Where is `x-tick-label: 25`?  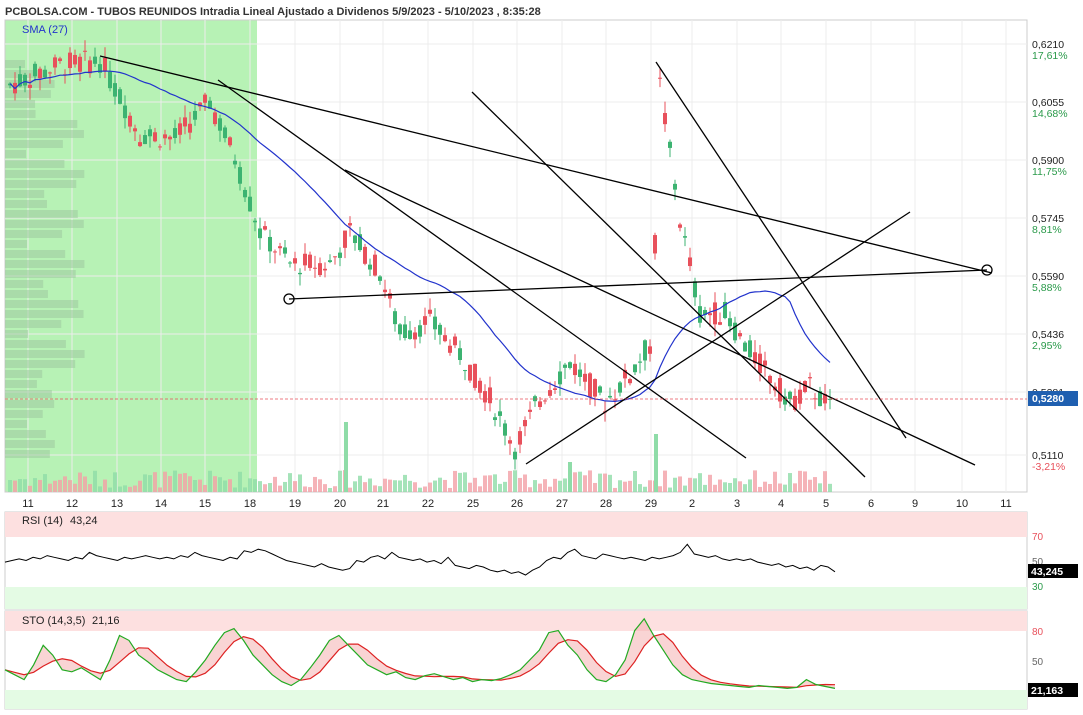 x-tick-label: 25 is located at coordinates (473, 504).